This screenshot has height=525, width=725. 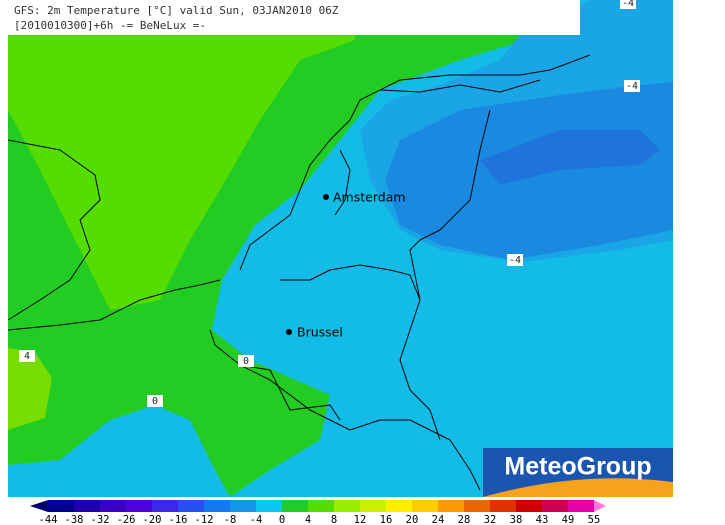 What do you see at coordinates (360, 519) in the screenshot?
I see `colorbar-label: 12` at bounding box center [360, 519].